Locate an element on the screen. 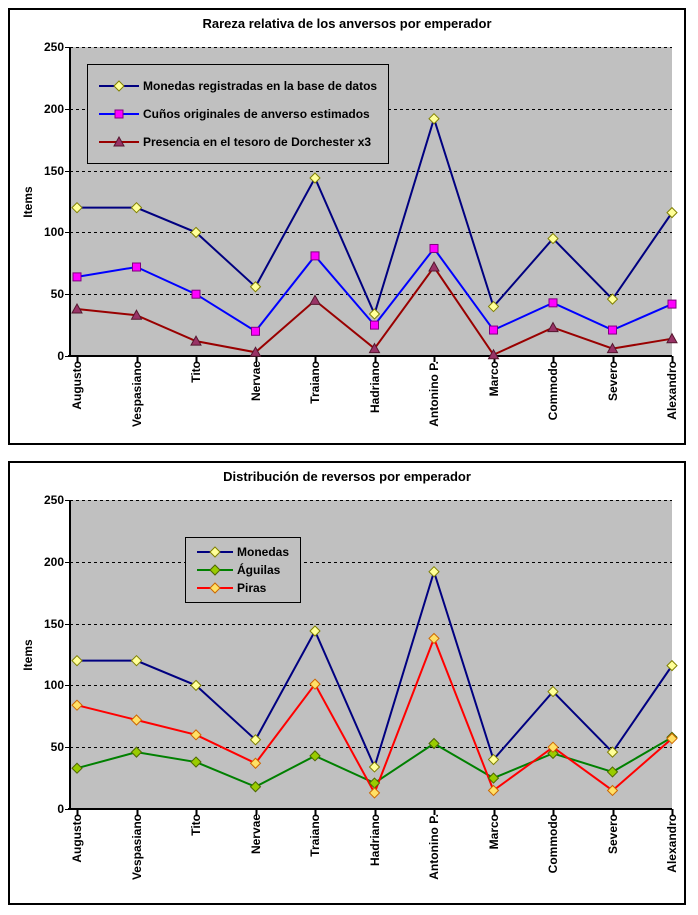  legend-entry: Águilas is located at coordinates (243, 570).